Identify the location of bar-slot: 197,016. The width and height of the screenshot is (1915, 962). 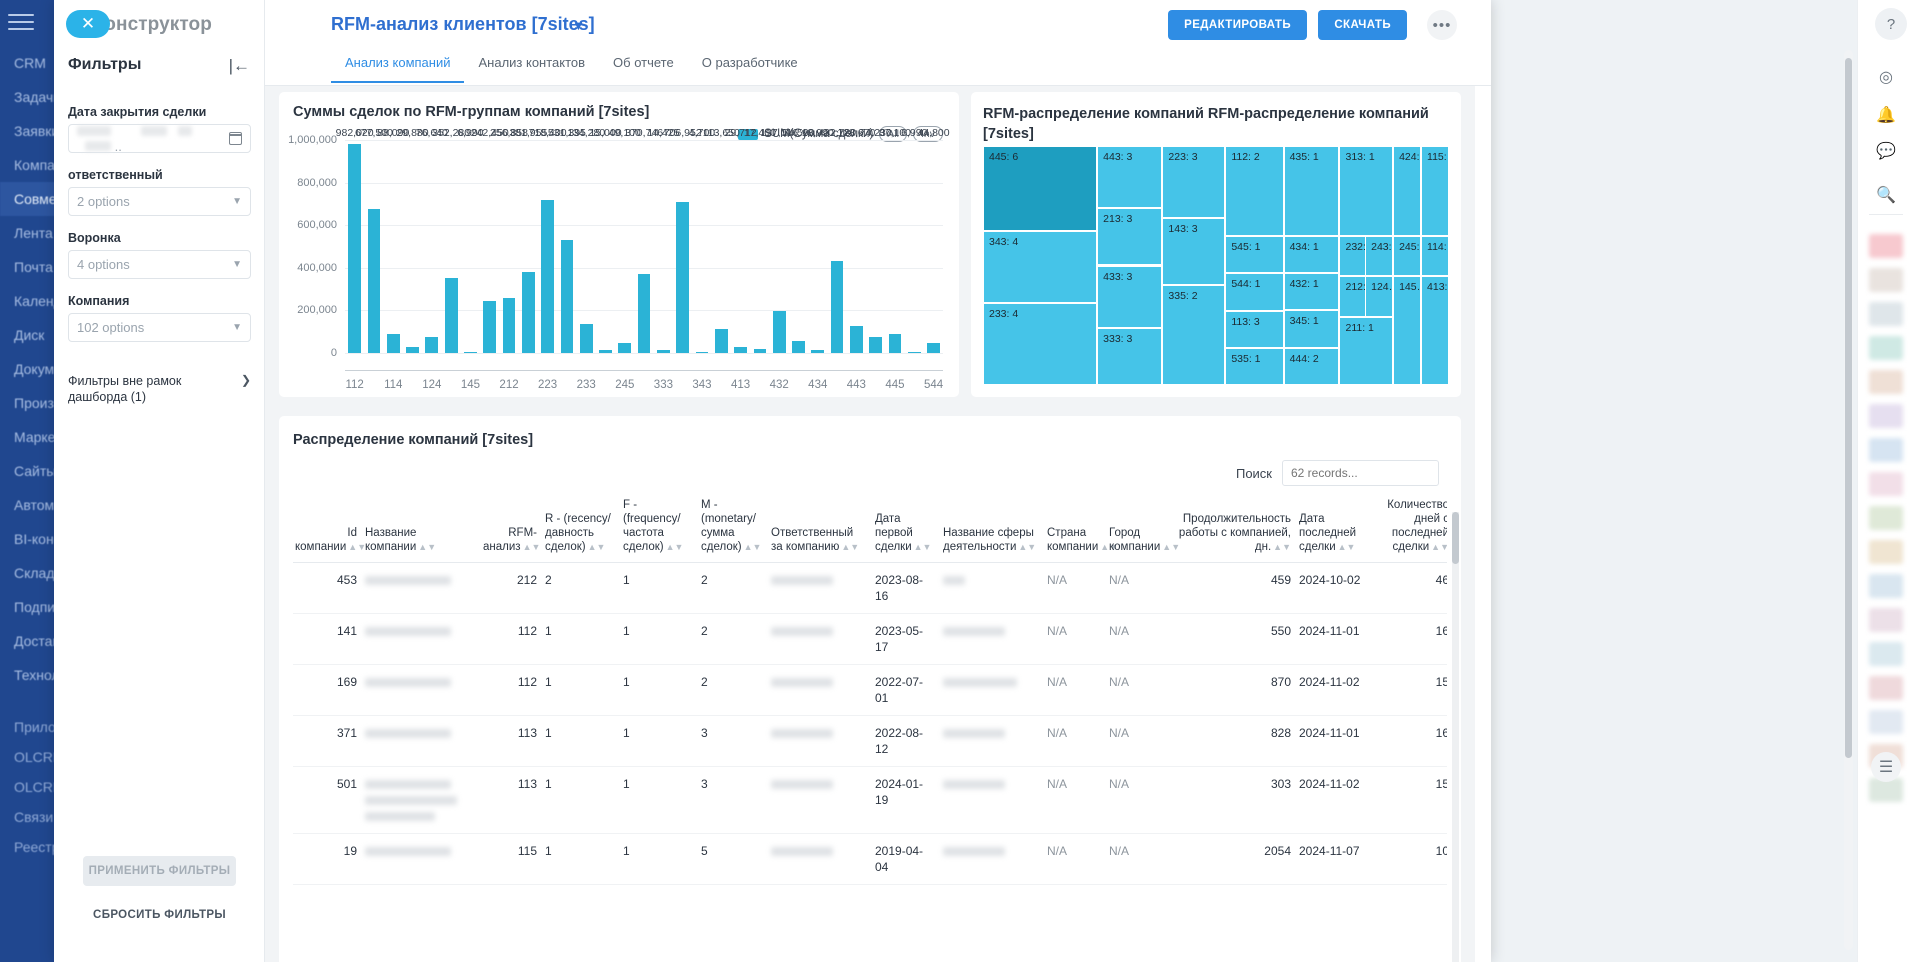
(779, 240).